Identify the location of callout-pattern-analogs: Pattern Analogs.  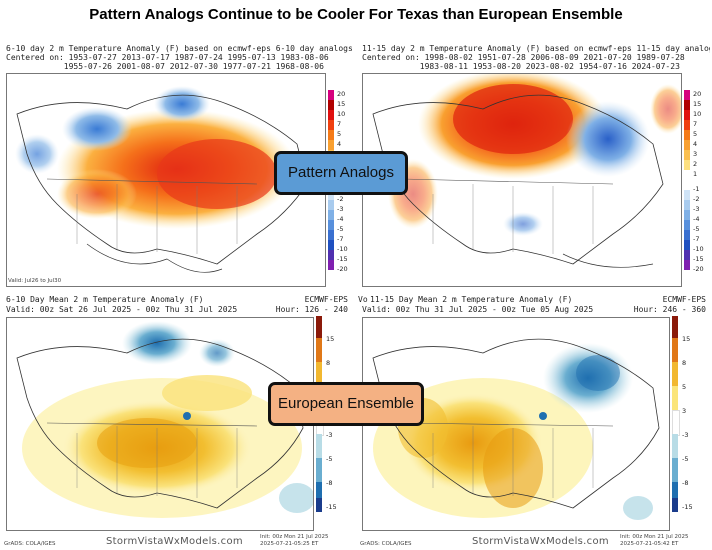
(341, 173).